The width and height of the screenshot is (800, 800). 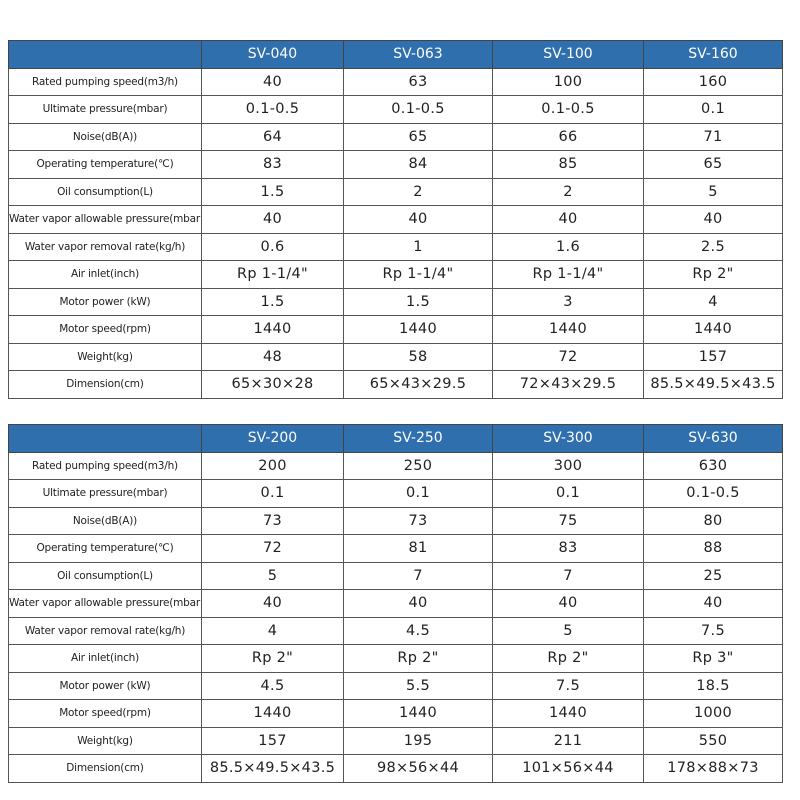 What do you see at coordinates (418, 164) in the screenshot?
I see `spec-value: 84` at bounding box center [418, 164].